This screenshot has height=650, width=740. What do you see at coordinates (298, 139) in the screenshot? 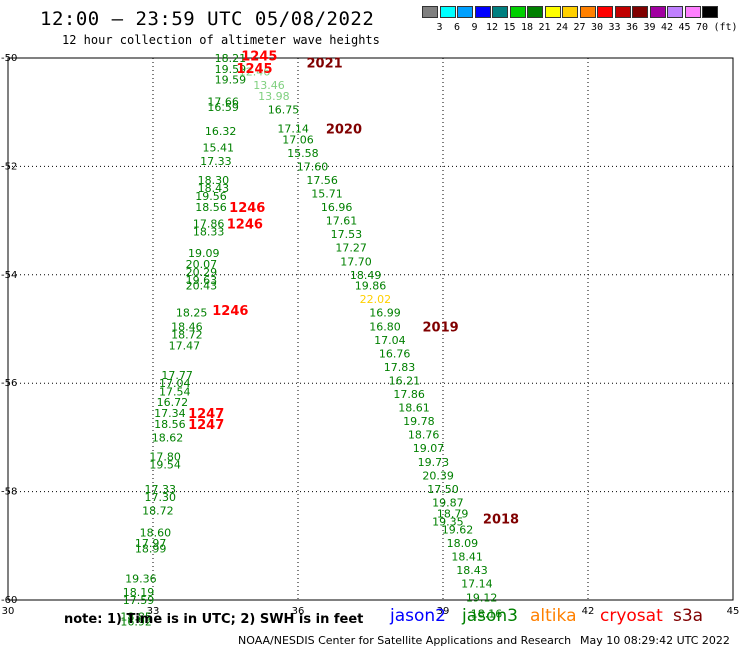
I see `swh-value-label: 17.06` at bounding box center [298, 139].